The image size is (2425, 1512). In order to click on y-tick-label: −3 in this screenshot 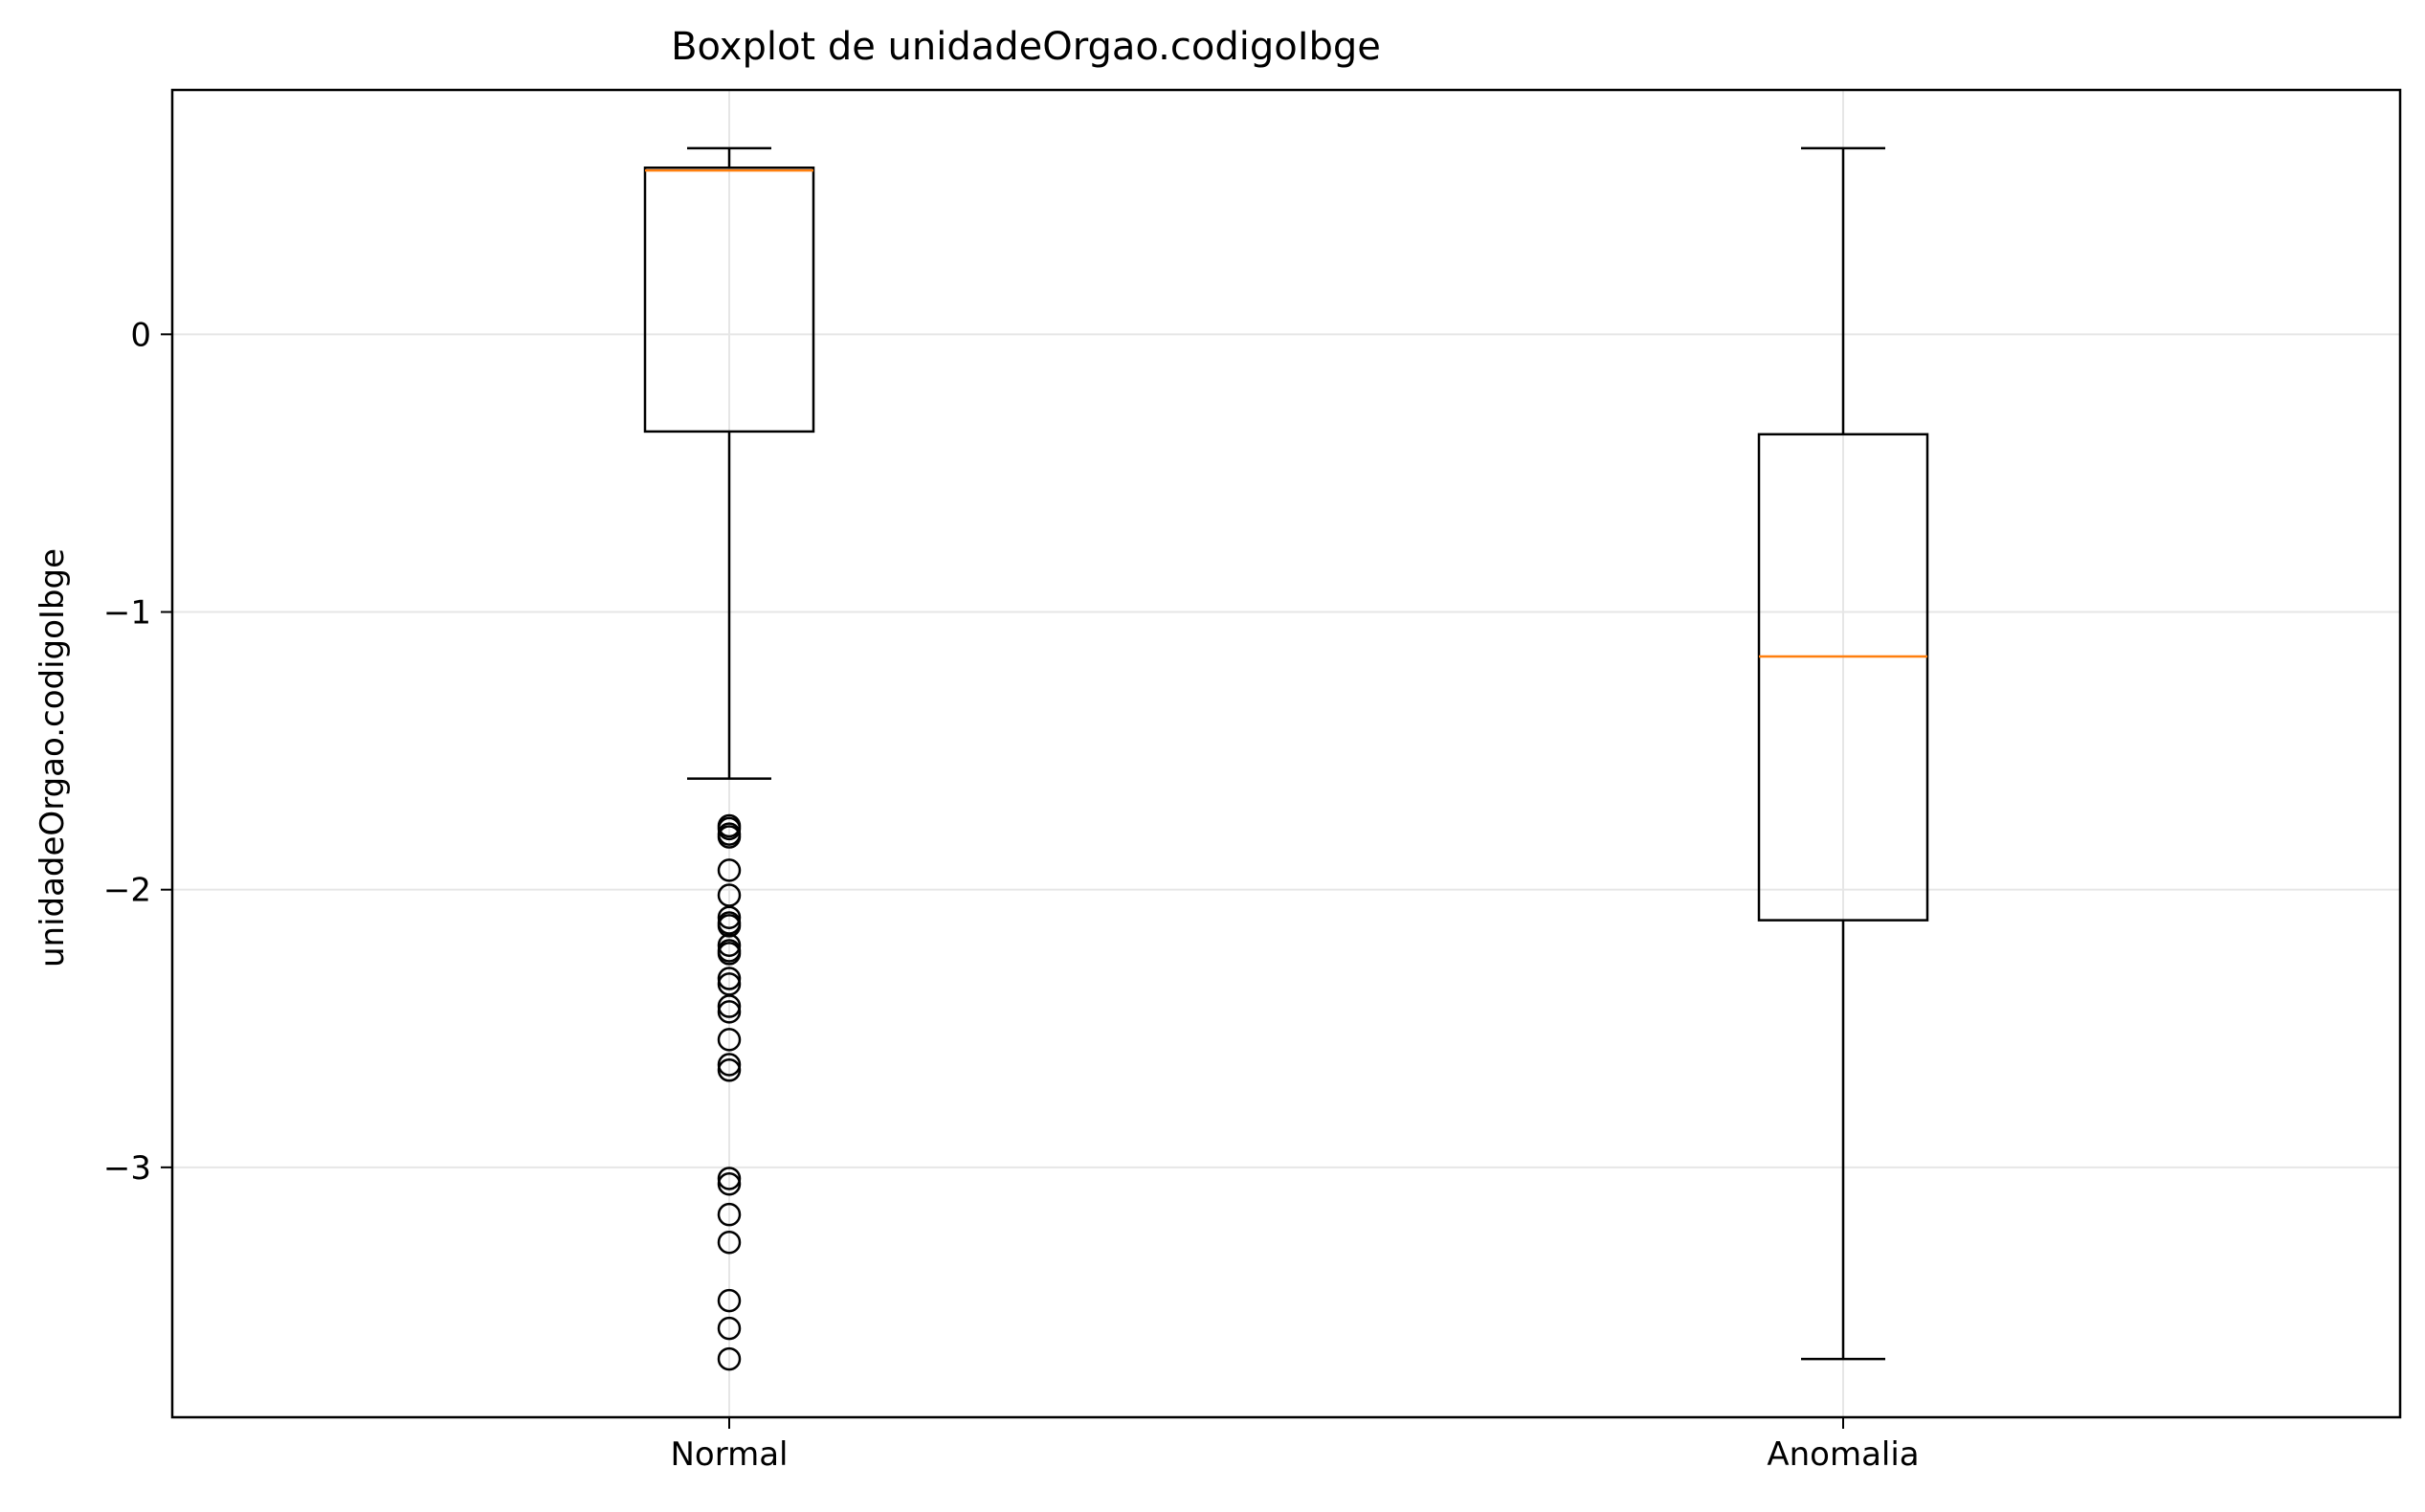, I will do `click(127, 1168)`.